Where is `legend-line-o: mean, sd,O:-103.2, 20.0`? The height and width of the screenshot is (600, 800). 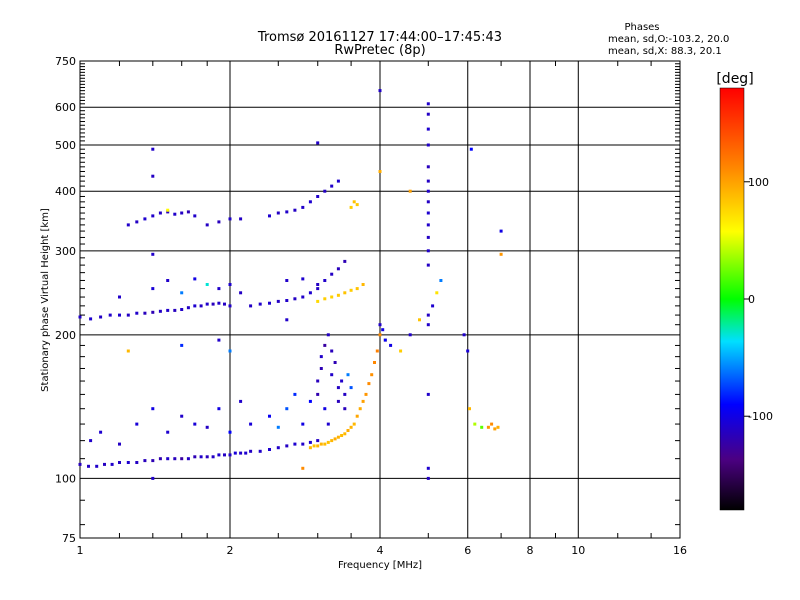 legend-line-o: mean, sd,O:-103.2, 20.0 is located at coordinates (668, 39).